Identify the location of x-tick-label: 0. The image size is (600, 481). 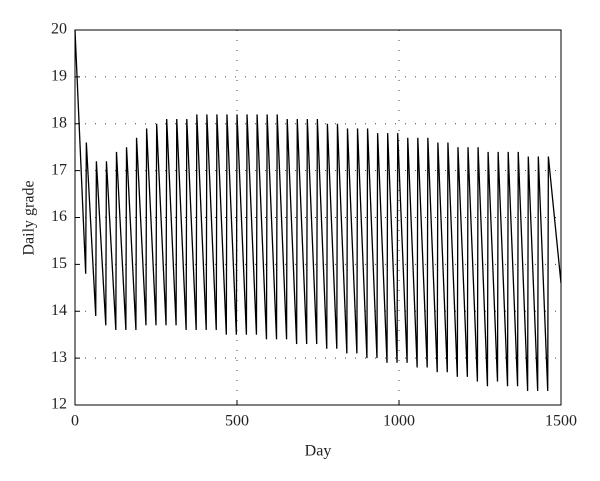
(75, 421).